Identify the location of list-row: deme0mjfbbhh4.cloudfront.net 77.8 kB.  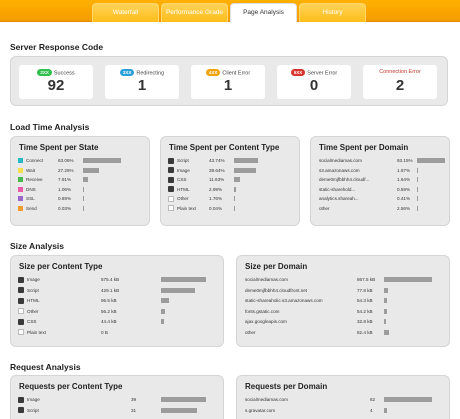
(344, 291).